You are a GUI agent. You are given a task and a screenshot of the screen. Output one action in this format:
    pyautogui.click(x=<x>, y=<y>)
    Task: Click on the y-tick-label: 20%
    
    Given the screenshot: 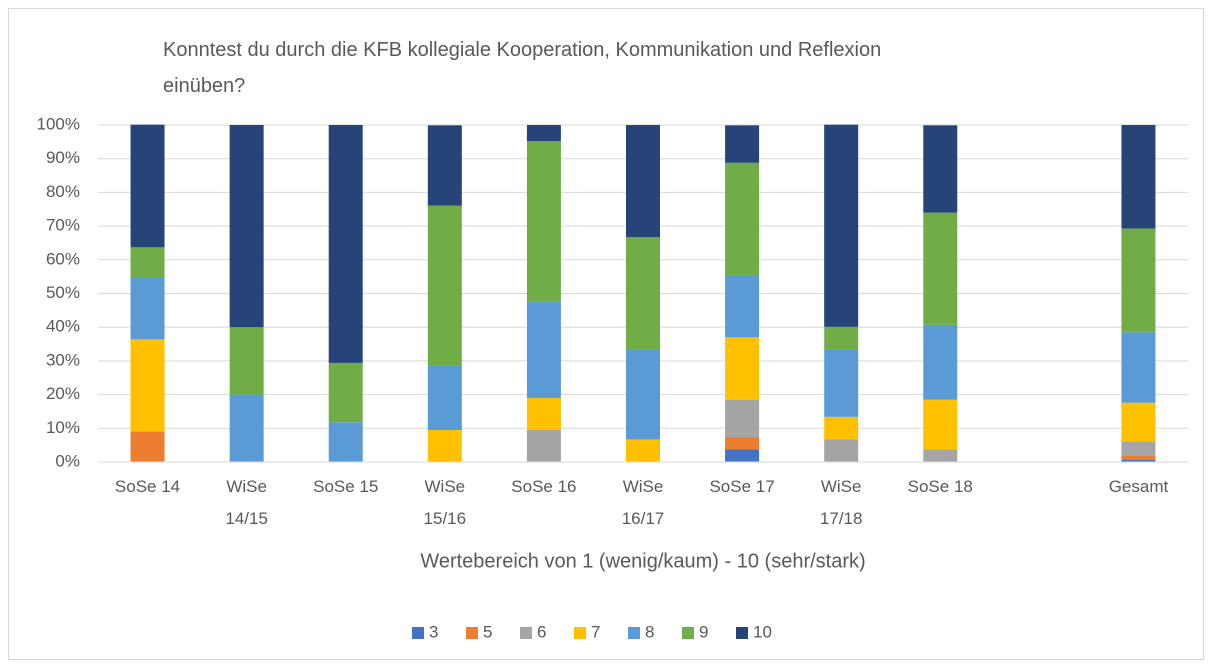 What is the action you would take?
    pyautogui.click(x=63, y=393)
    